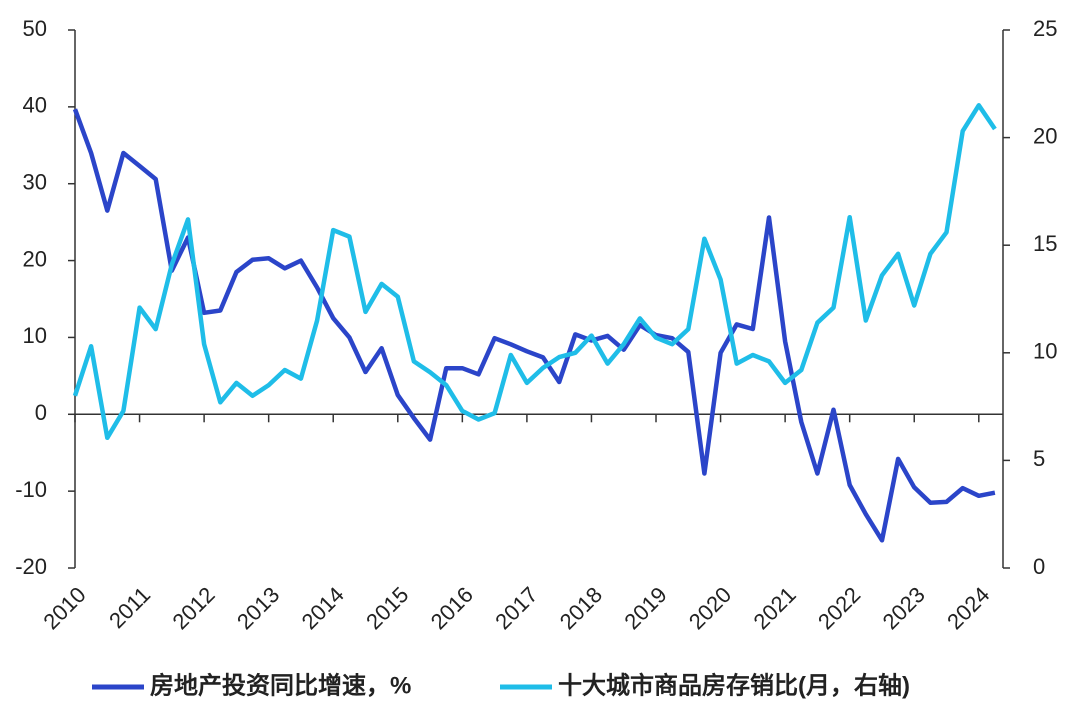 This screenshot has width=1080, height=719. What do you see at coordinates (35, 28) in the screenshot?
I see `y-tick-label: 50` at bounding box center [35, 28].